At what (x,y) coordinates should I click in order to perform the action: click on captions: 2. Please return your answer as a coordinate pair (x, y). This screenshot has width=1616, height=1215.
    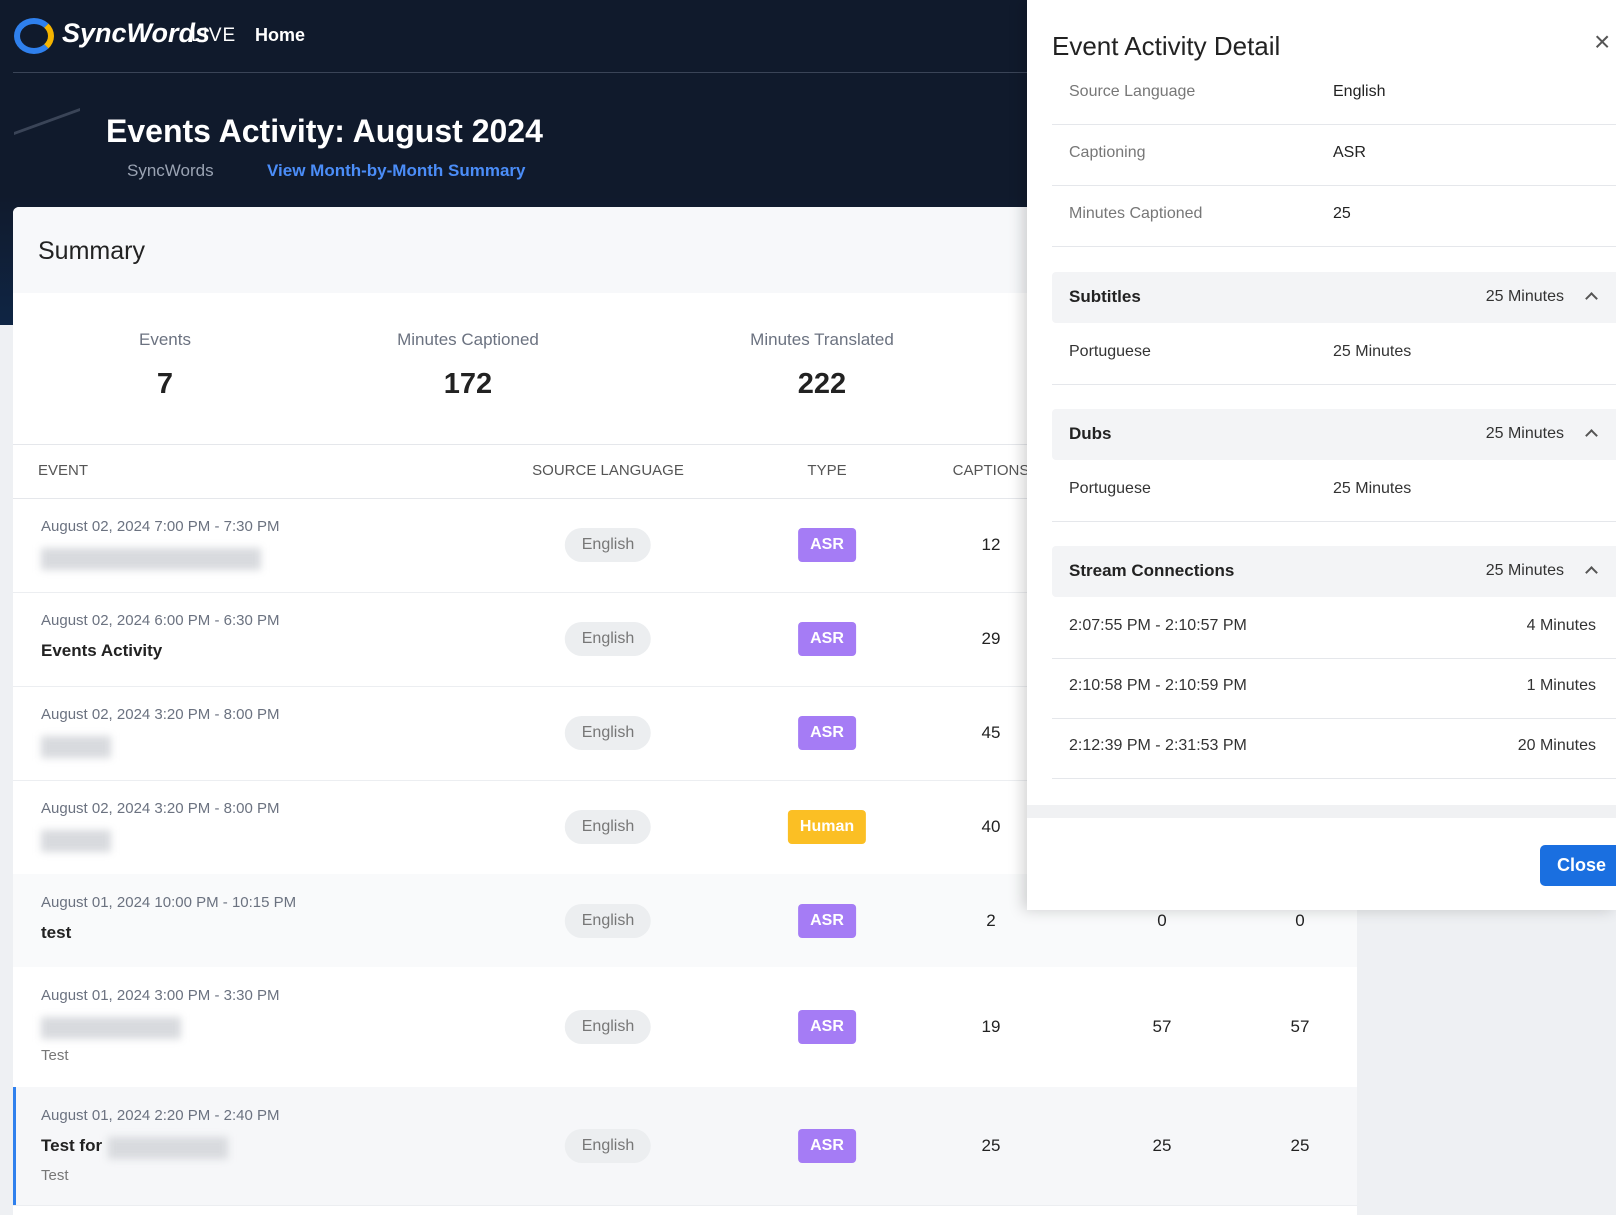
    Looking at the image, I should click on (991, 920).